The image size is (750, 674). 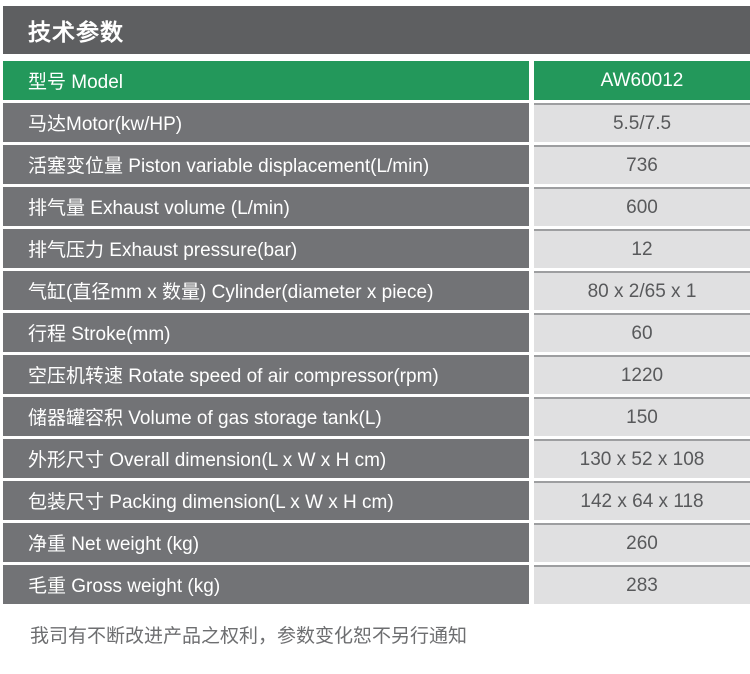 What do you see at coordinates (266, 206) in the screenshot?
I see `row-label-cell: 排气量 Exhaust volume (L/min)` at bounding box center [266, 206].